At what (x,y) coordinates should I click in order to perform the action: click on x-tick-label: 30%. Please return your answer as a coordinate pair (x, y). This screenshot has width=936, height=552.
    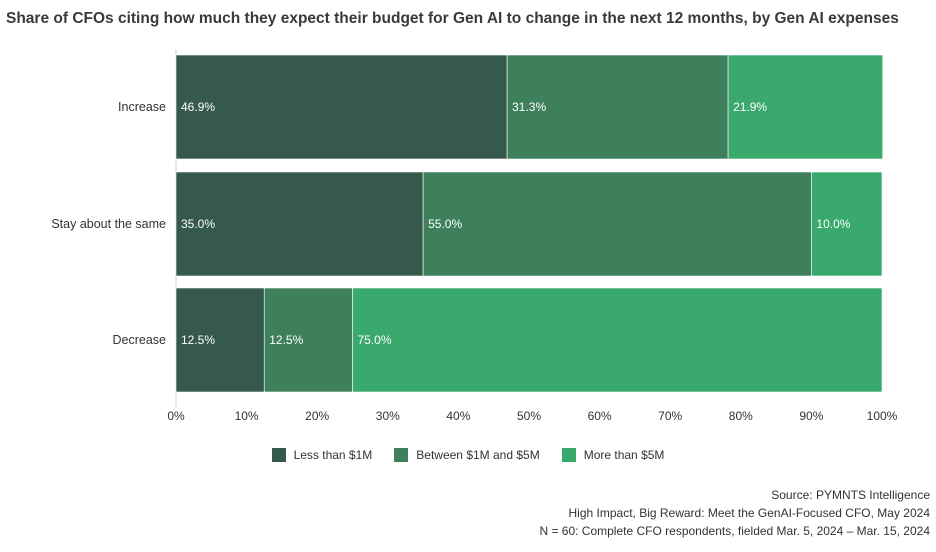
    Looking at the image, I should click on (388, 416).